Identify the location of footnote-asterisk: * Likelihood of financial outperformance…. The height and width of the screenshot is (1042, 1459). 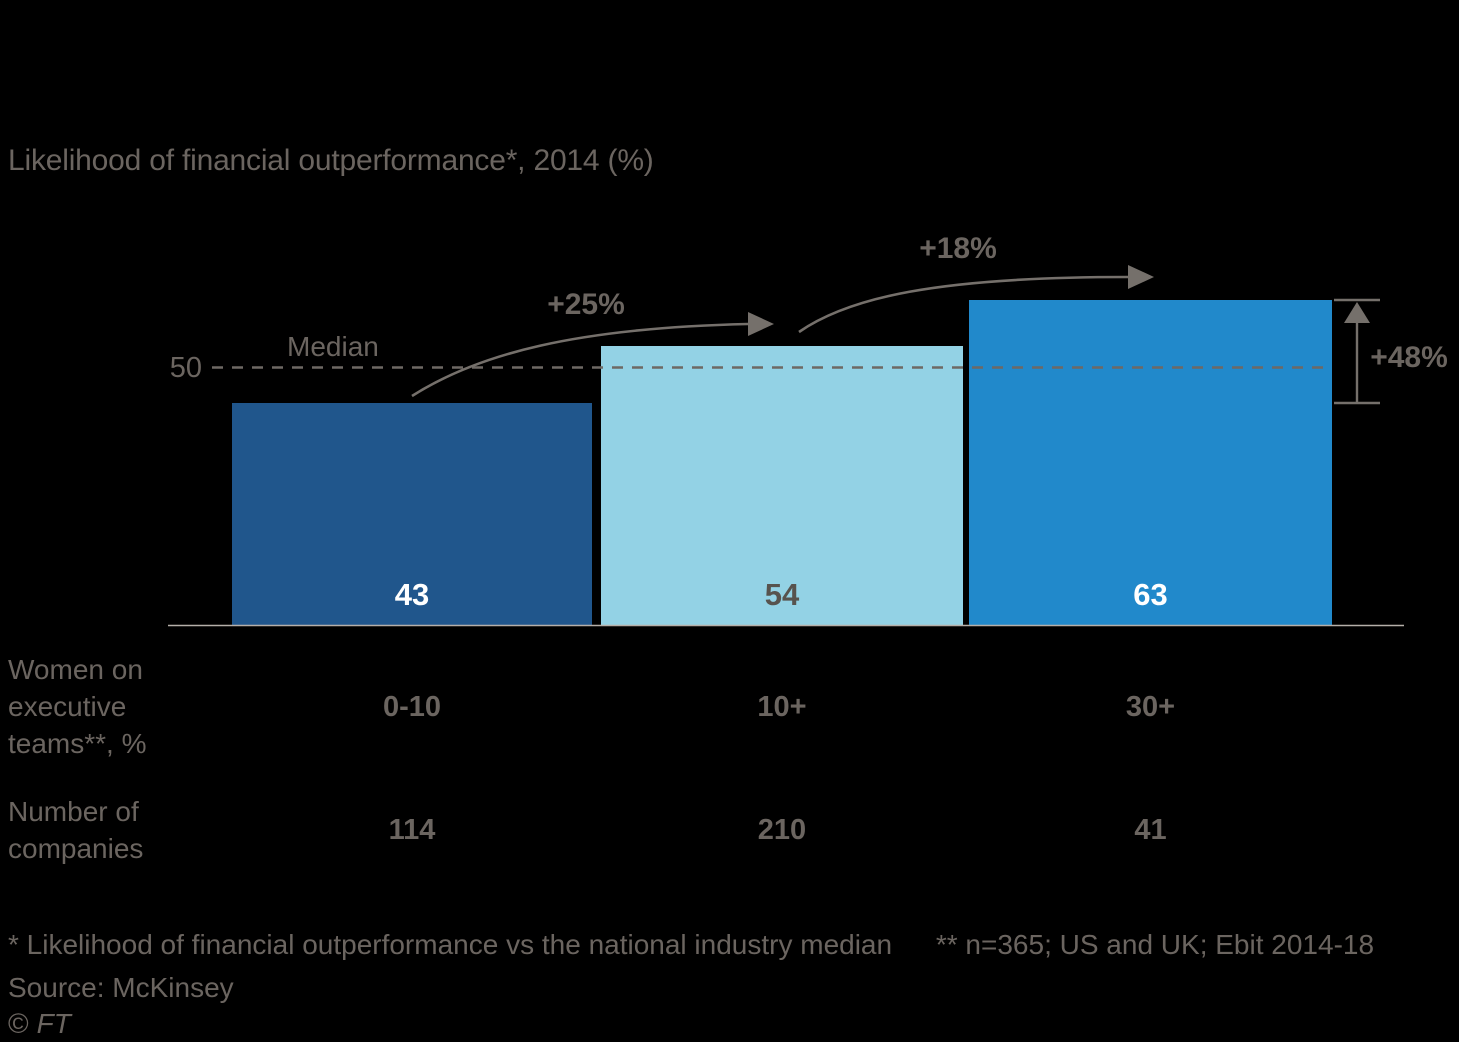
(450, 944).